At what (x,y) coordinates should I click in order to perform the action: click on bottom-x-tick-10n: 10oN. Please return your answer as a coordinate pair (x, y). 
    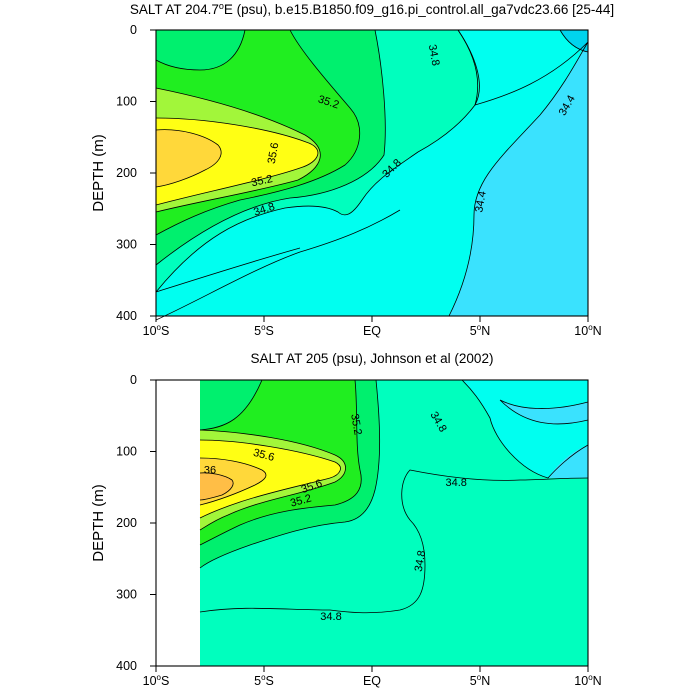
    Looking at the image, I should click on (588, 677).